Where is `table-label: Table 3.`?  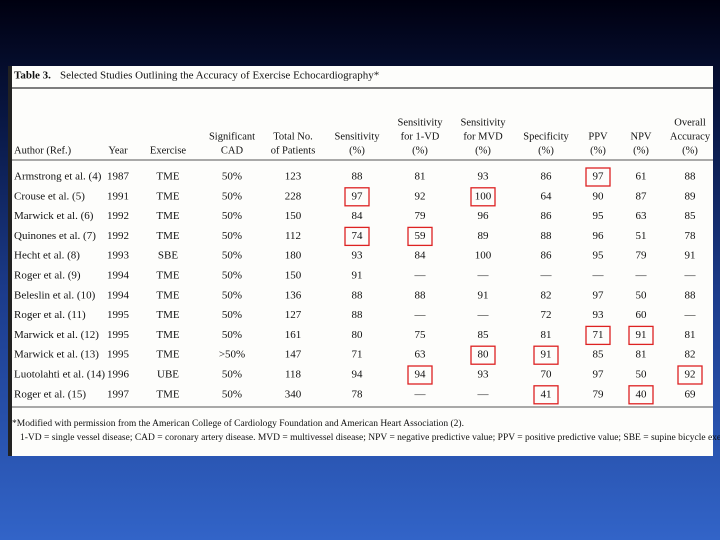 table-label: Table 3. is located at coordinates (32, 76).